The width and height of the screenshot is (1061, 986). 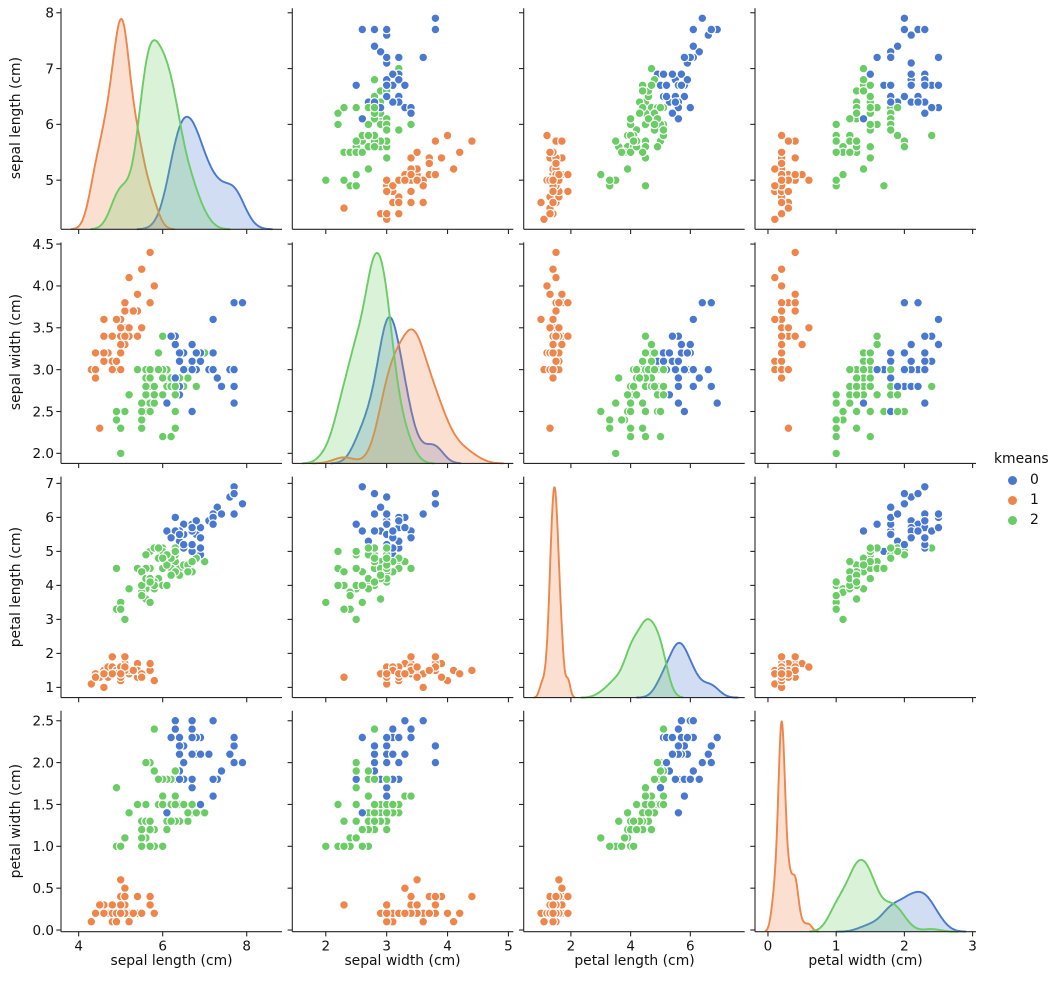 What do you see at coordinates (972, 947) in the screenshot?
I see `x-tick-label: 3` at bounding box center [972, 947].